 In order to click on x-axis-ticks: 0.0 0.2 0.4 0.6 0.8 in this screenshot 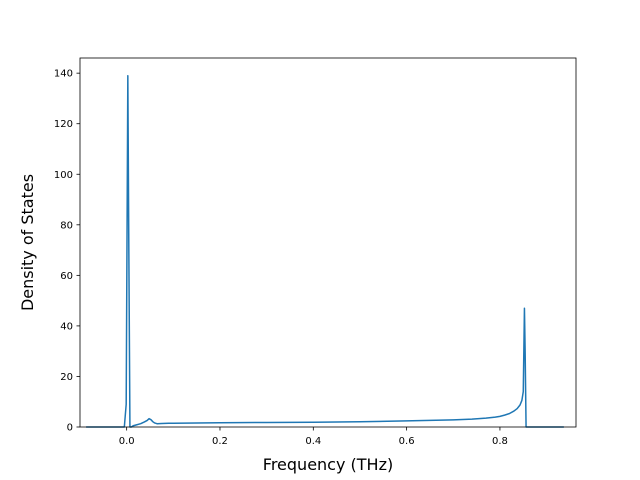, I will do `click(313, 437)`.